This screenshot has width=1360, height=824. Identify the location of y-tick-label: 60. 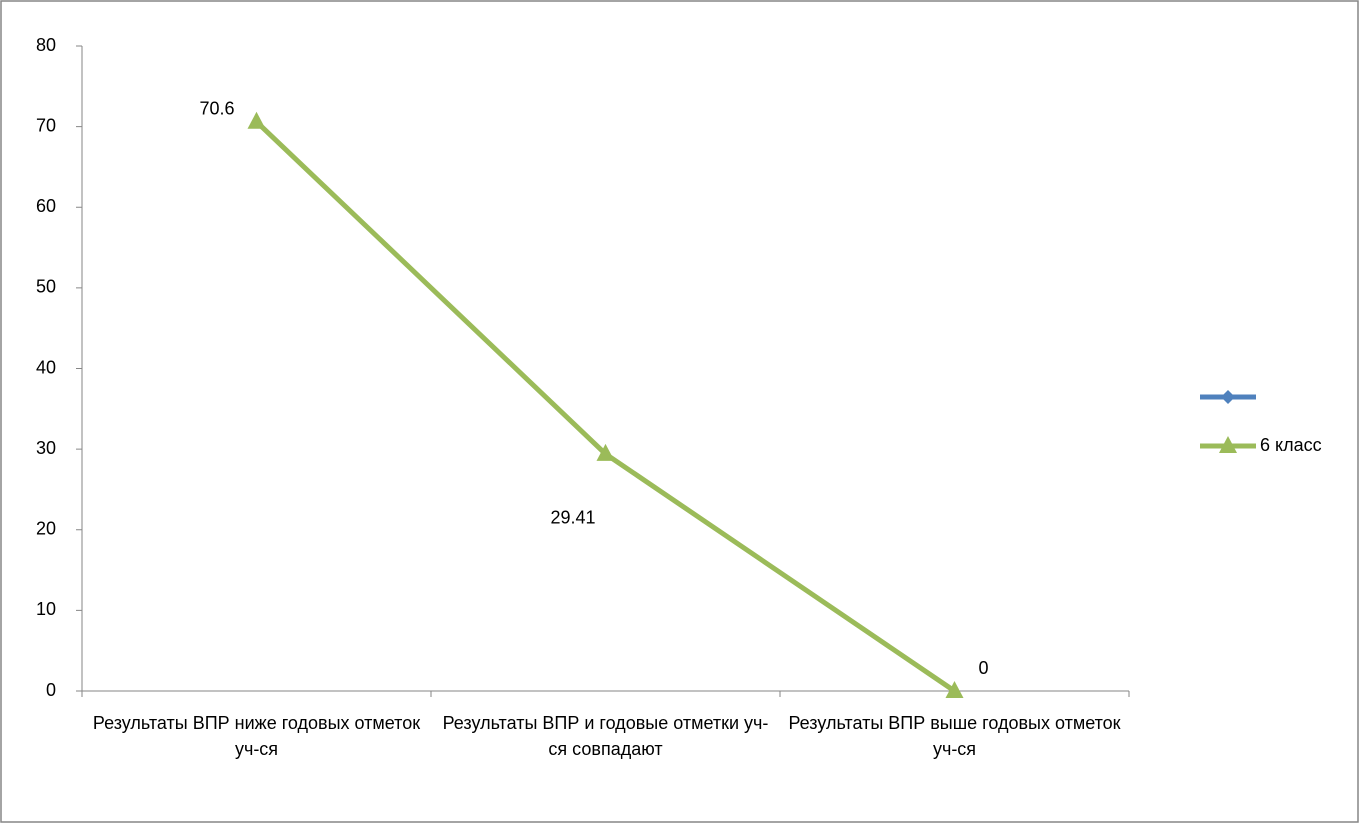
(46, 206).